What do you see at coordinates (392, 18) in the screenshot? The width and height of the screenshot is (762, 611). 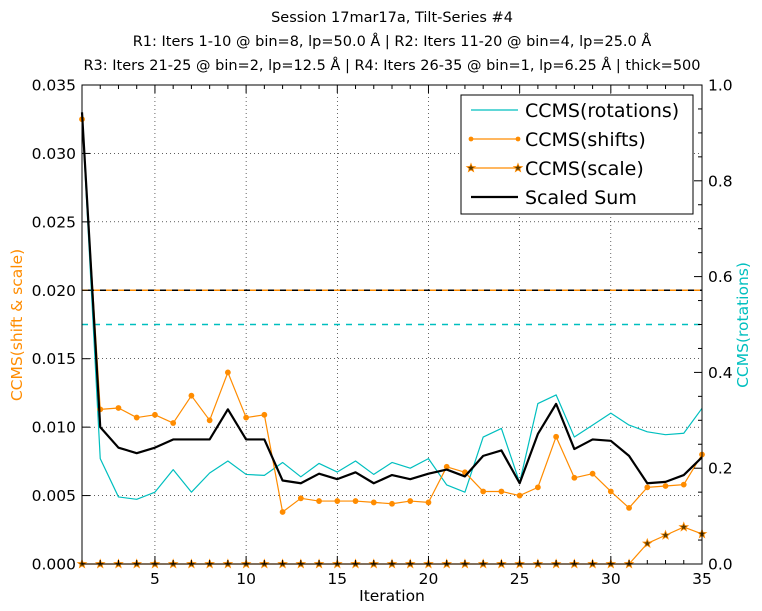 I see `chart-title-line-1: Session 17mar17a, Tilt-Series #4` at bounding box center [392, 18].